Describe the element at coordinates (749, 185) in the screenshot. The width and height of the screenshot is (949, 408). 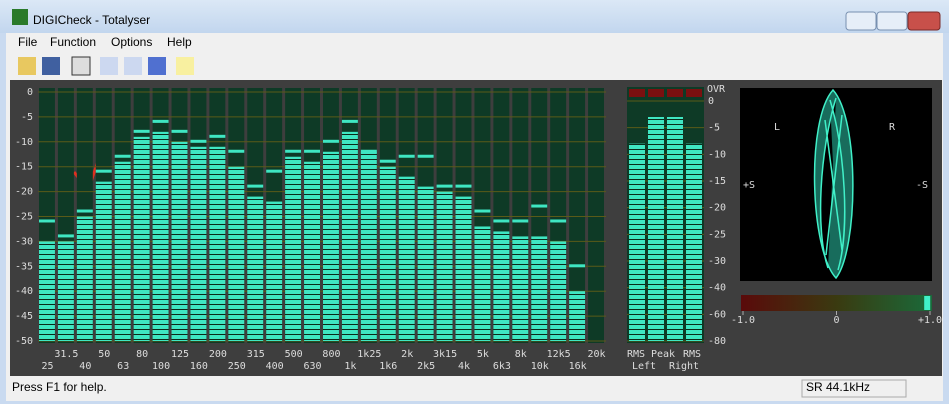
I see `goniometer-label: +S` at that location.